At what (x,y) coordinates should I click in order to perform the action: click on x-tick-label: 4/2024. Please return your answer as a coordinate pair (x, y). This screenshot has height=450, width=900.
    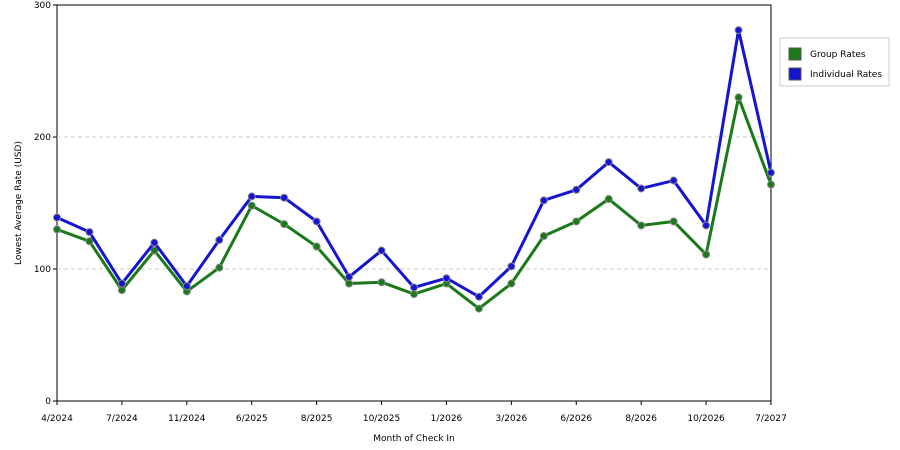
    Looking at the image, I should click on (57, 419).